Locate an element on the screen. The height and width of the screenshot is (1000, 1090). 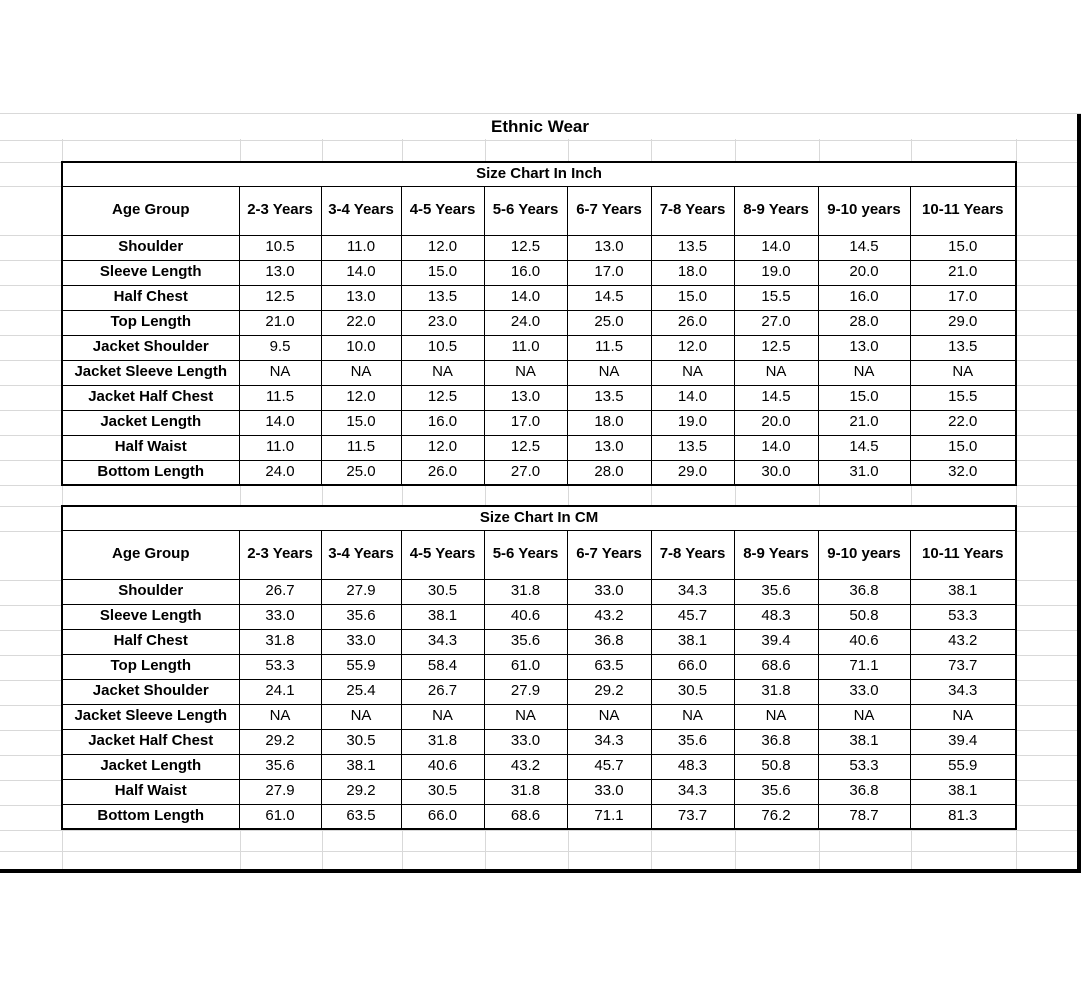
table-cell: 40.6 is located at coordinates (525, 616).